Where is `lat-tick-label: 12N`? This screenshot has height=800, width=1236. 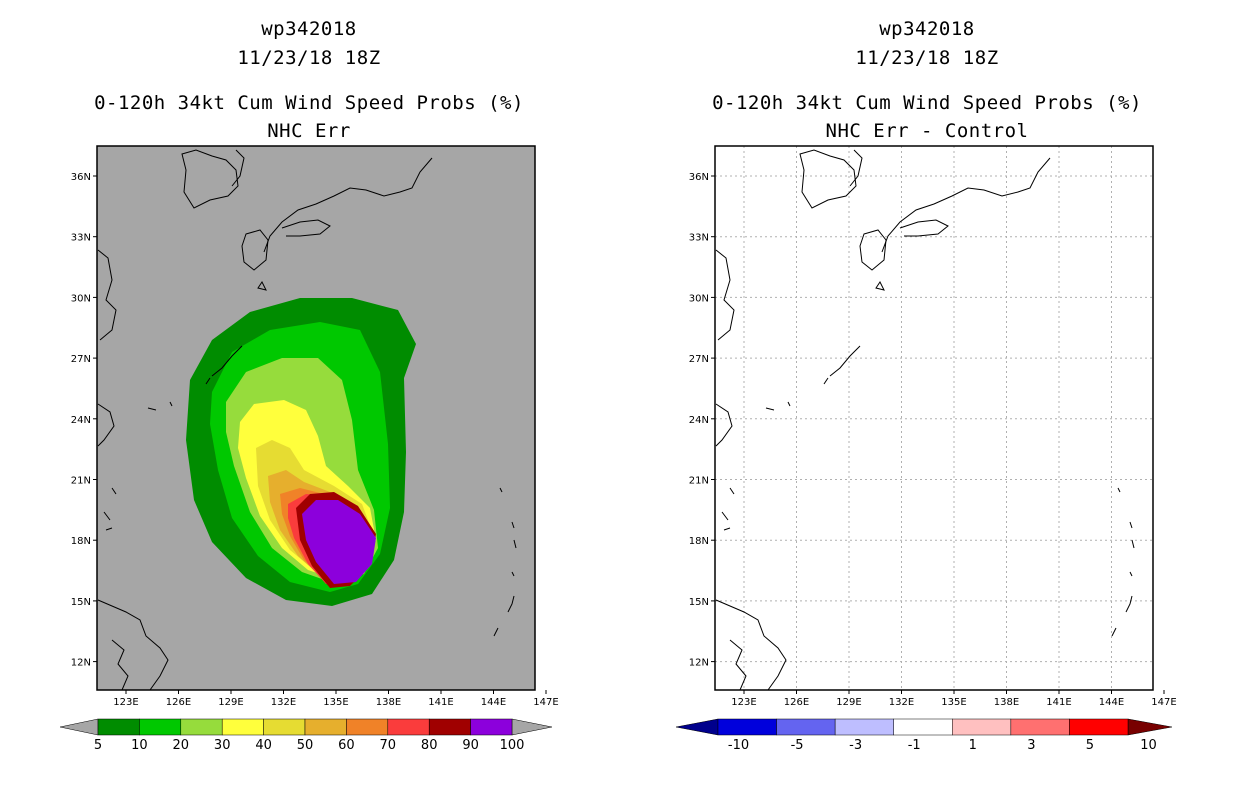 lat-tick-label: 12N is located at coordinates (699, 663).